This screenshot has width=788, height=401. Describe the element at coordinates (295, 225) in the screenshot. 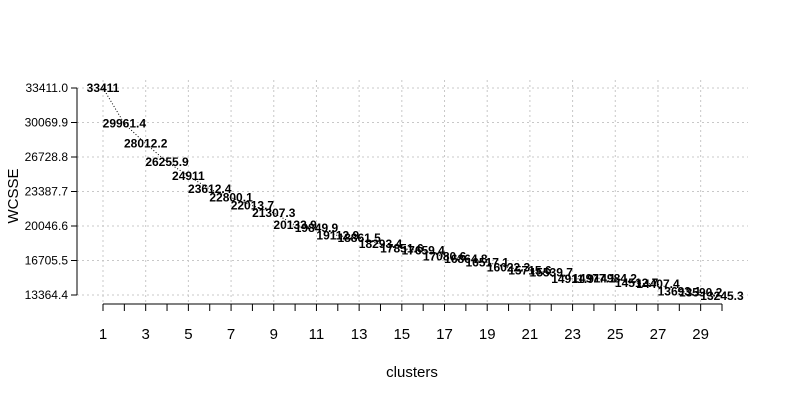

I see `data-label: 20133.9` at that location.